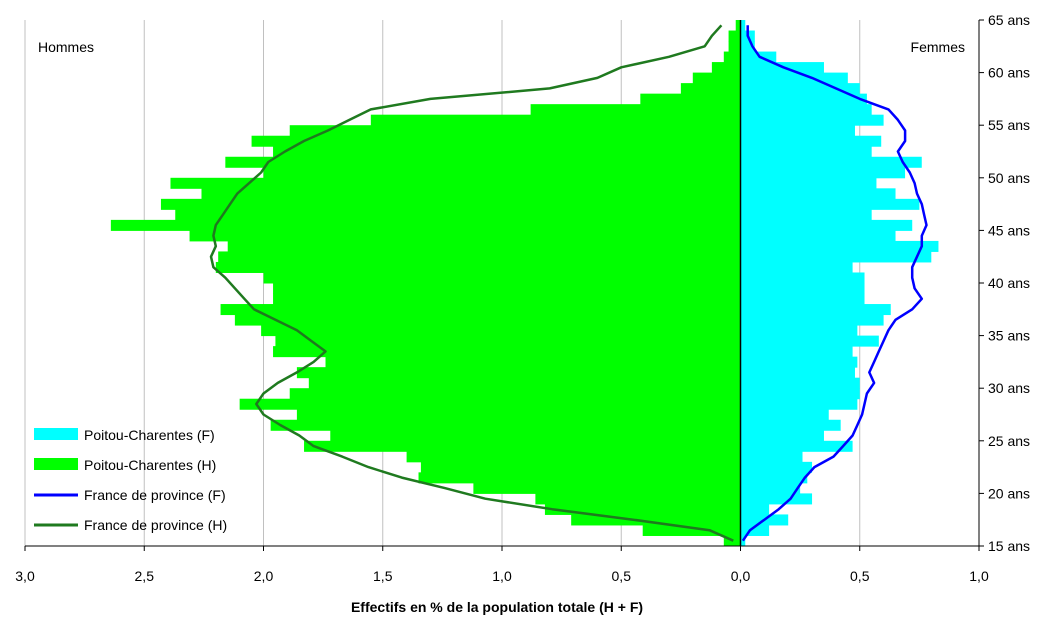 The height and width of the screenshot is (619, 1052). What do you see at coordinates (1009, 336) in the screenshot?
I see `y-tick-label-4: 35 ans` at bounding box center [1009, 336].